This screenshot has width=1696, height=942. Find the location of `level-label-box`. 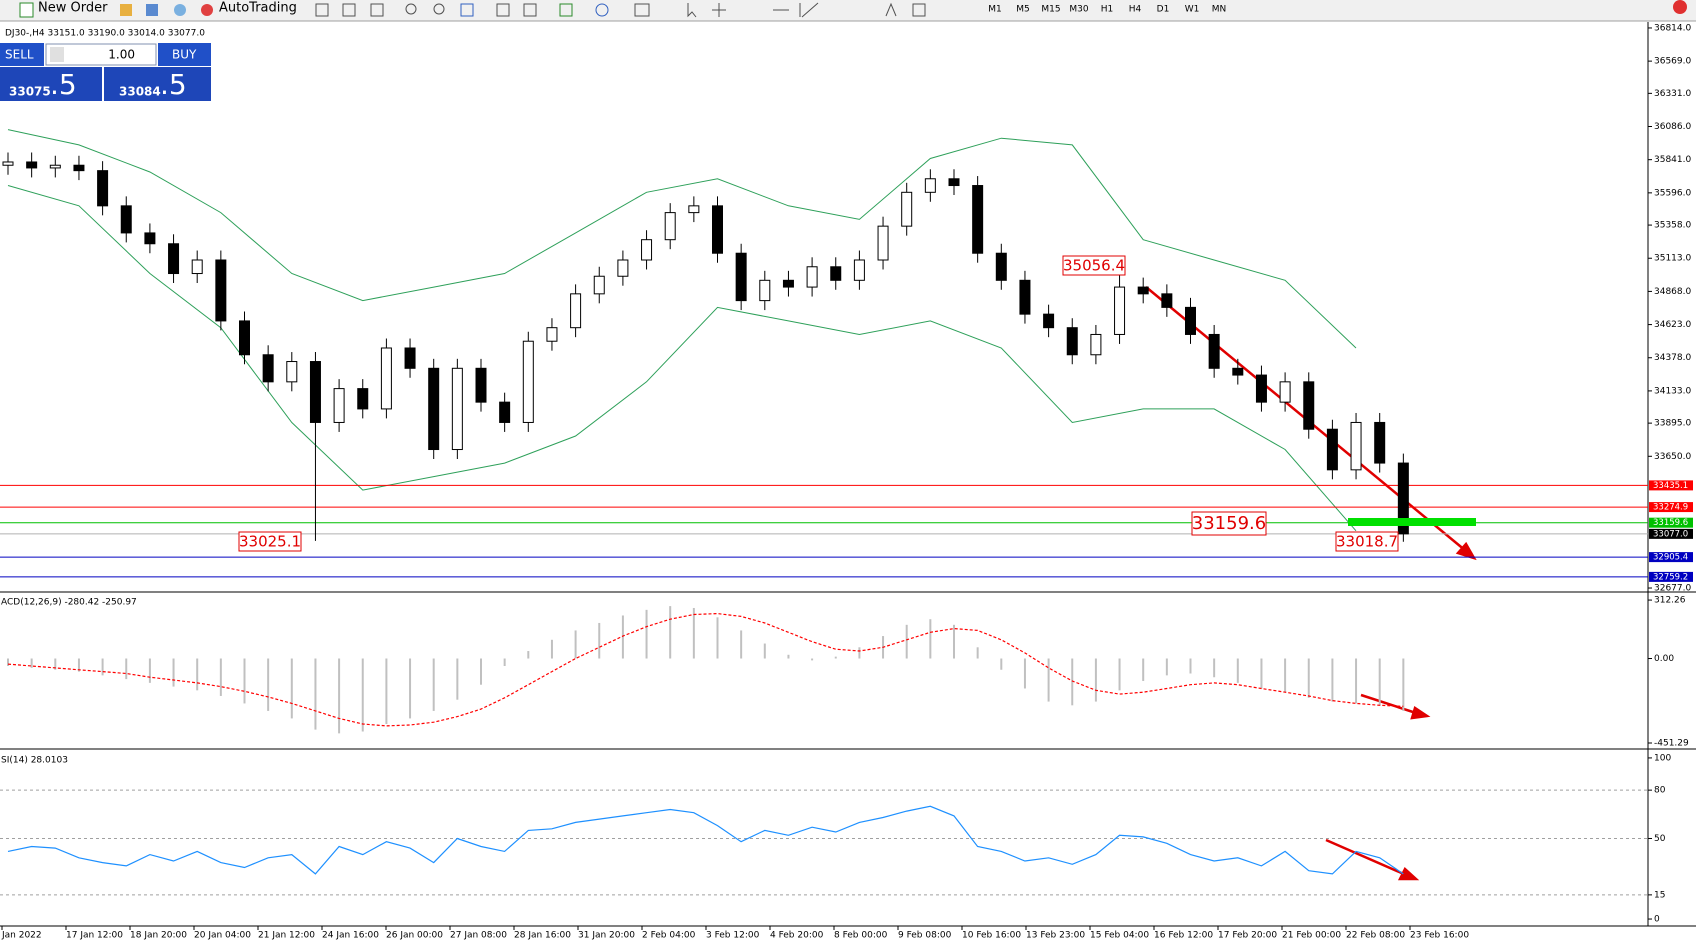

level-label-box is located at coordinates (1671, 557).